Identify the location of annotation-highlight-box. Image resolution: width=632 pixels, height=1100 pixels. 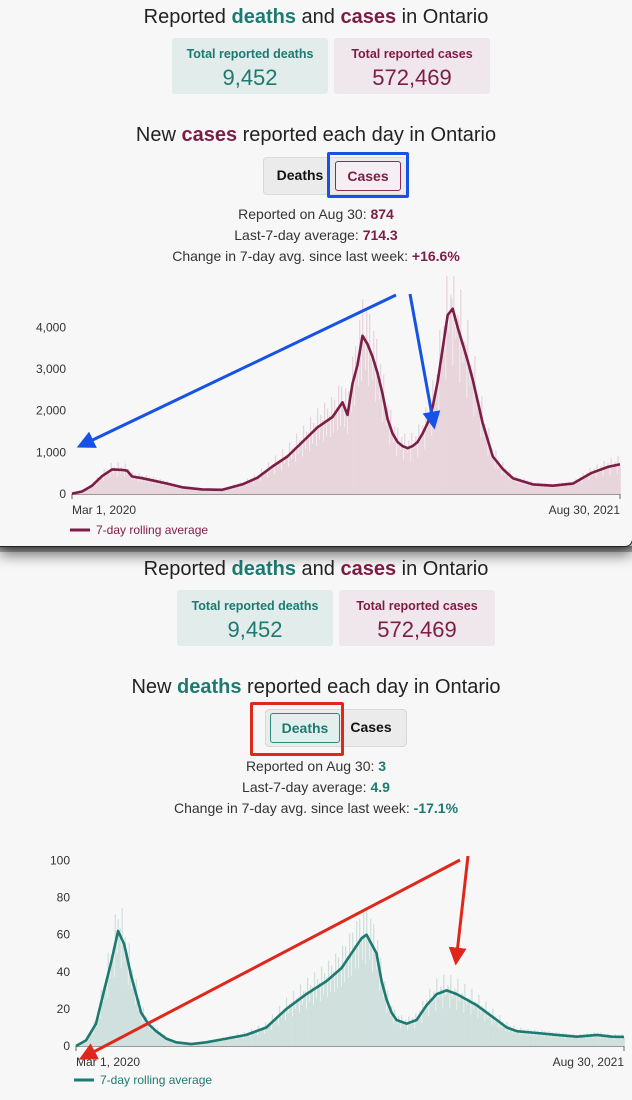
(297, 729).